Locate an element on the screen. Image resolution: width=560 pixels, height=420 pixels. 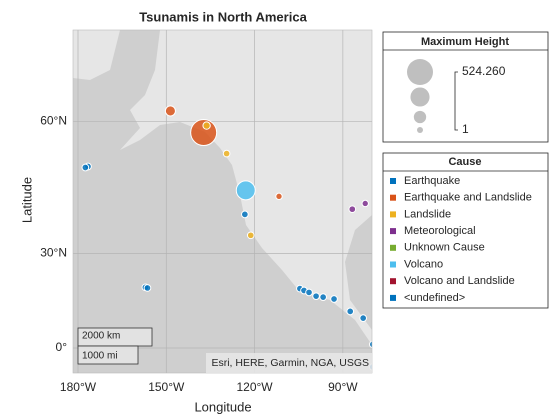
legend-label: Earthquake is located at coordinates (432, 181).